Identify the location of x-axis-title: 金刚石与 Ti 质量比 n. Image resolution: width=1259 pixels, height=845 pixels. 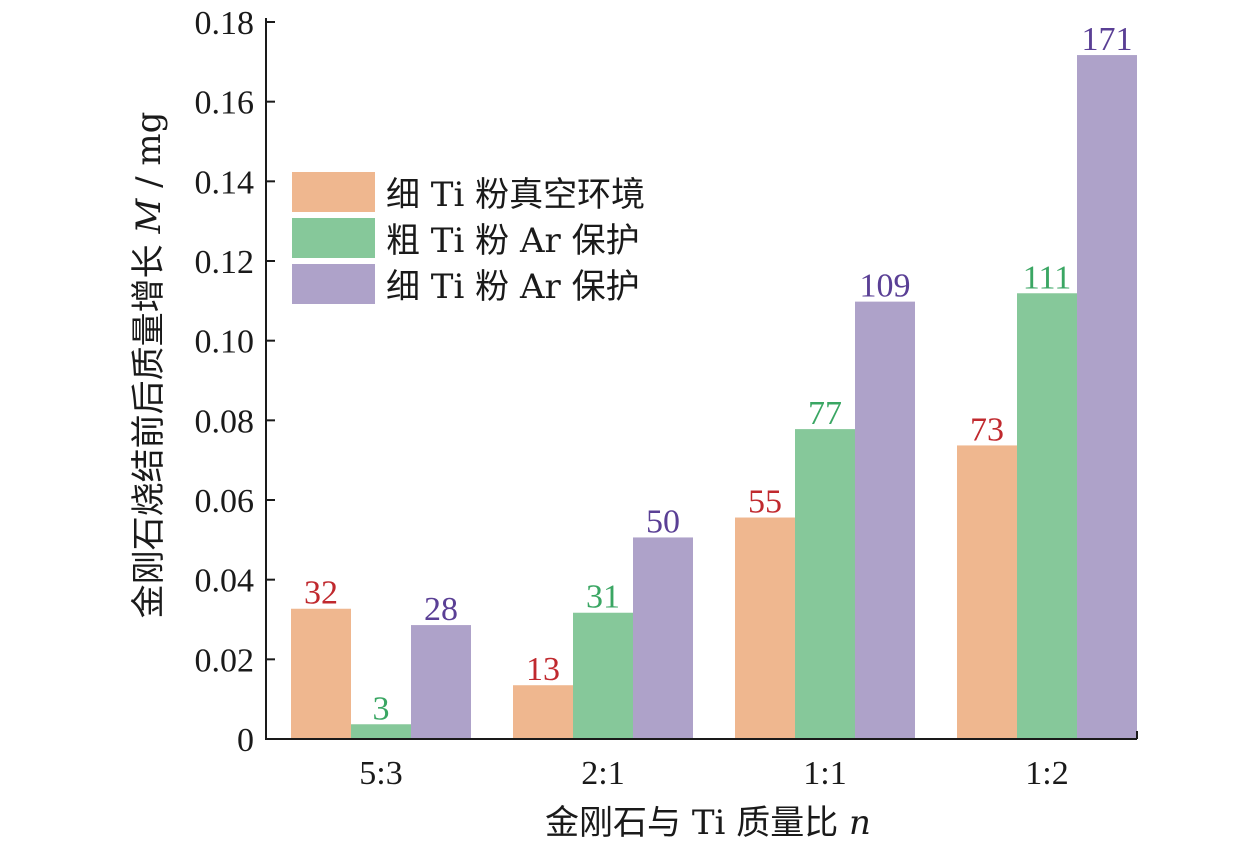
(708, 823).